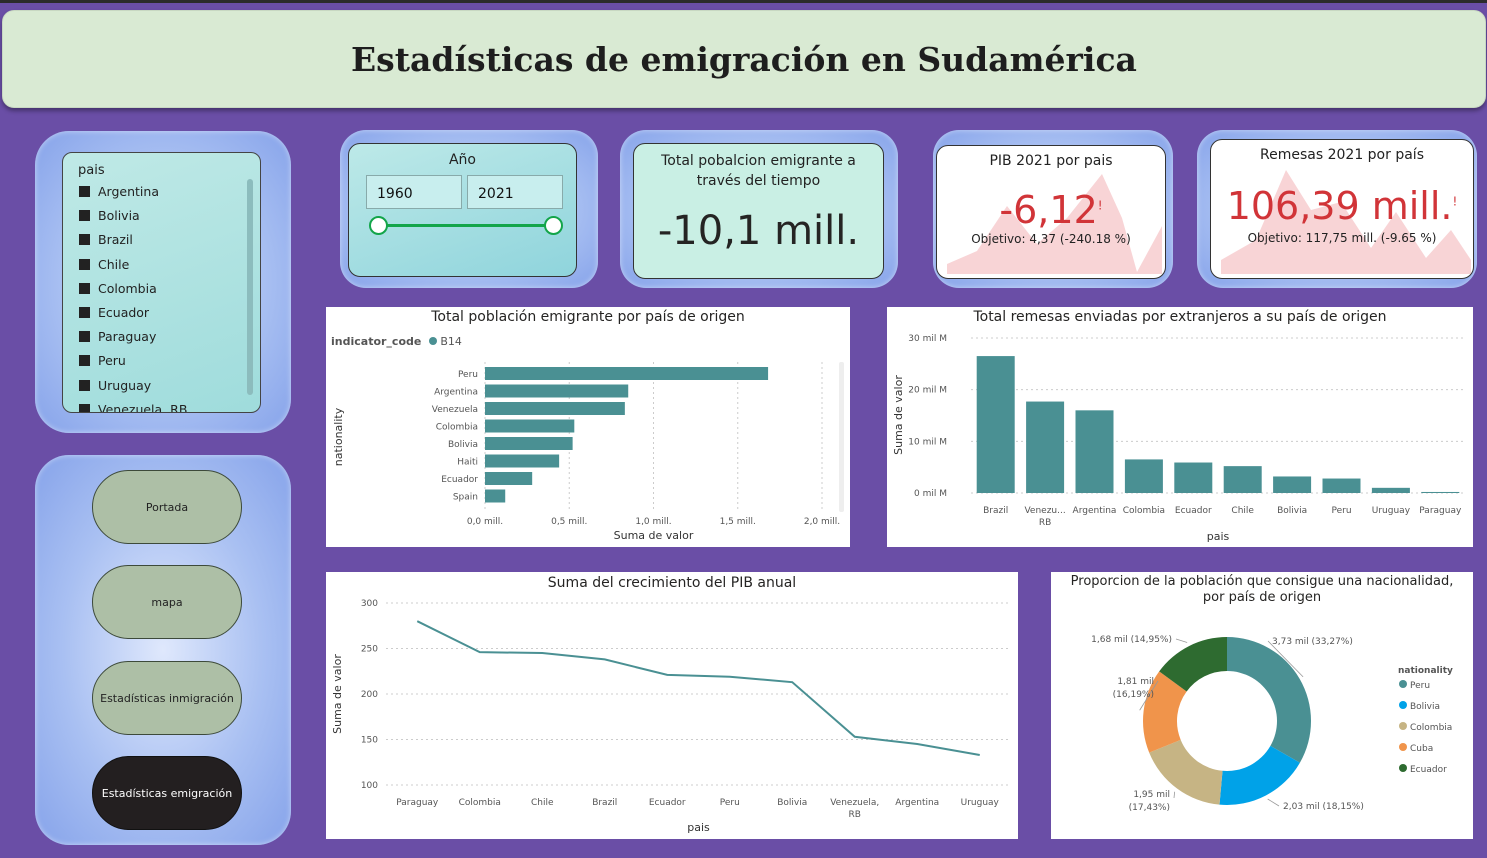  Describe the element at coordinates (698, 688) in the screenshot. I see `chart3-line` at that location.